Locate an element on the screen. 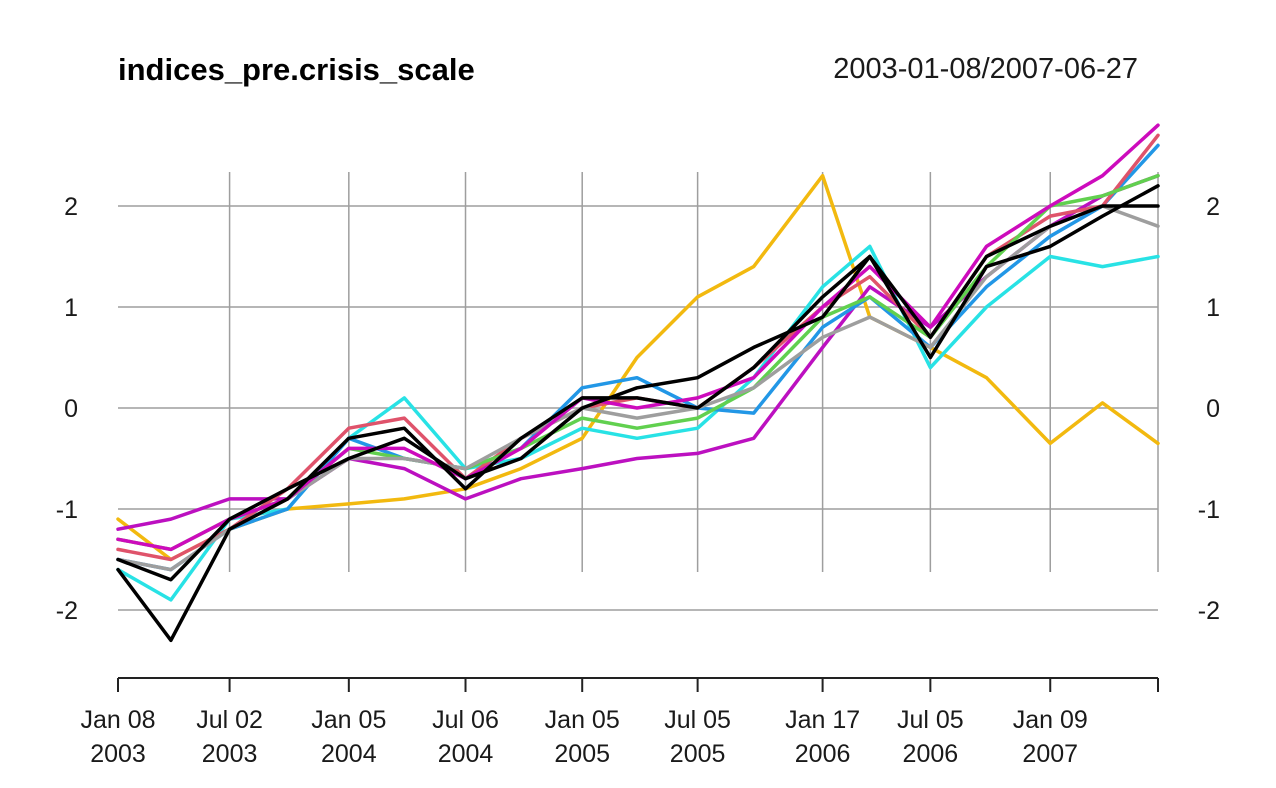 The height and width of the screenshot is (788, 1276). y-tick-label-right: 1 is located at coordinates (1213, 308).